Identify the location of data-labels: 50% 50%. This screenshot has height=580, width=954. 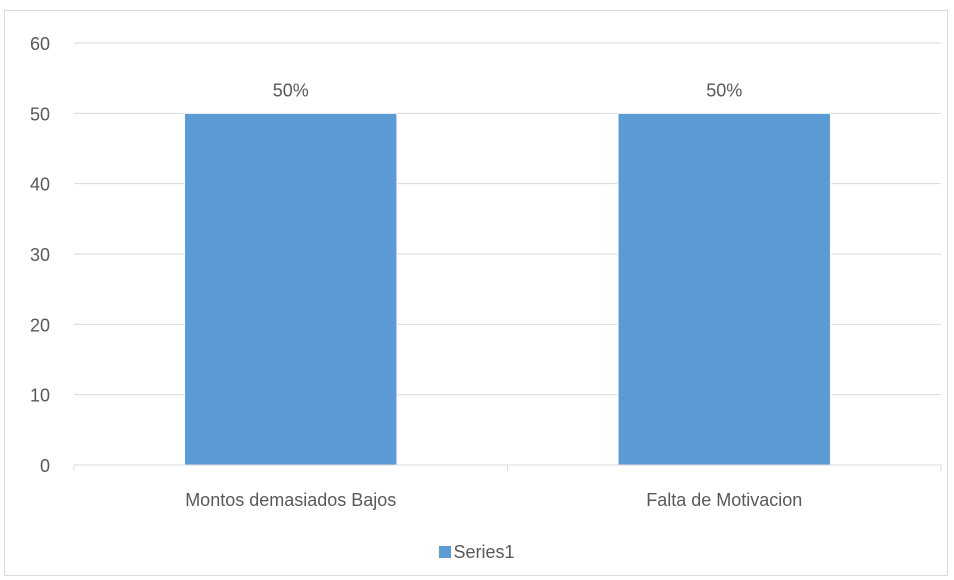
(508, 90).